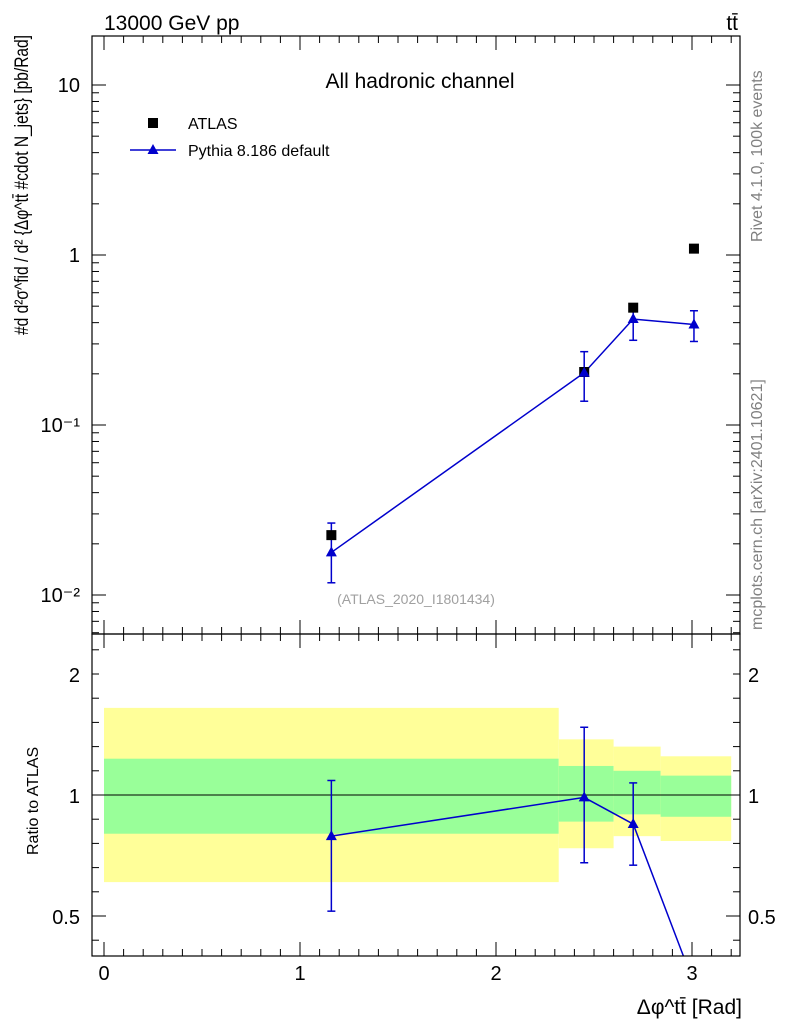 Image resolution: width=786 pixels, height=1024 pixels. What do you see at coordinates (74, 256) in the screenshot?
I see `main-ytick-label-1: 1` at bounding box center [74, 256].